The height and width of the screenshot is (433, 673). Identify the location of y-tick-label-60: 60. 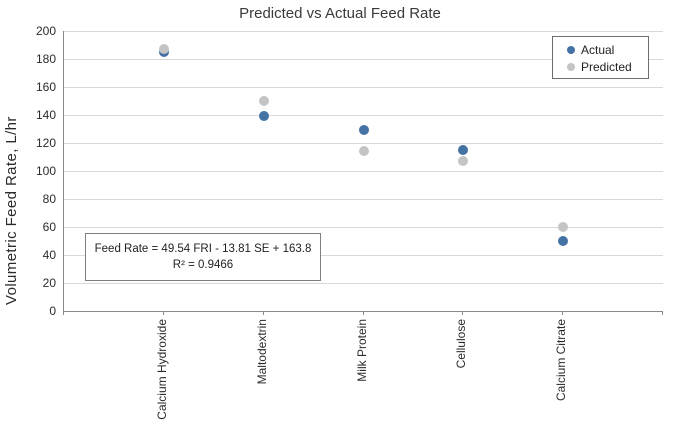
(49, 227).